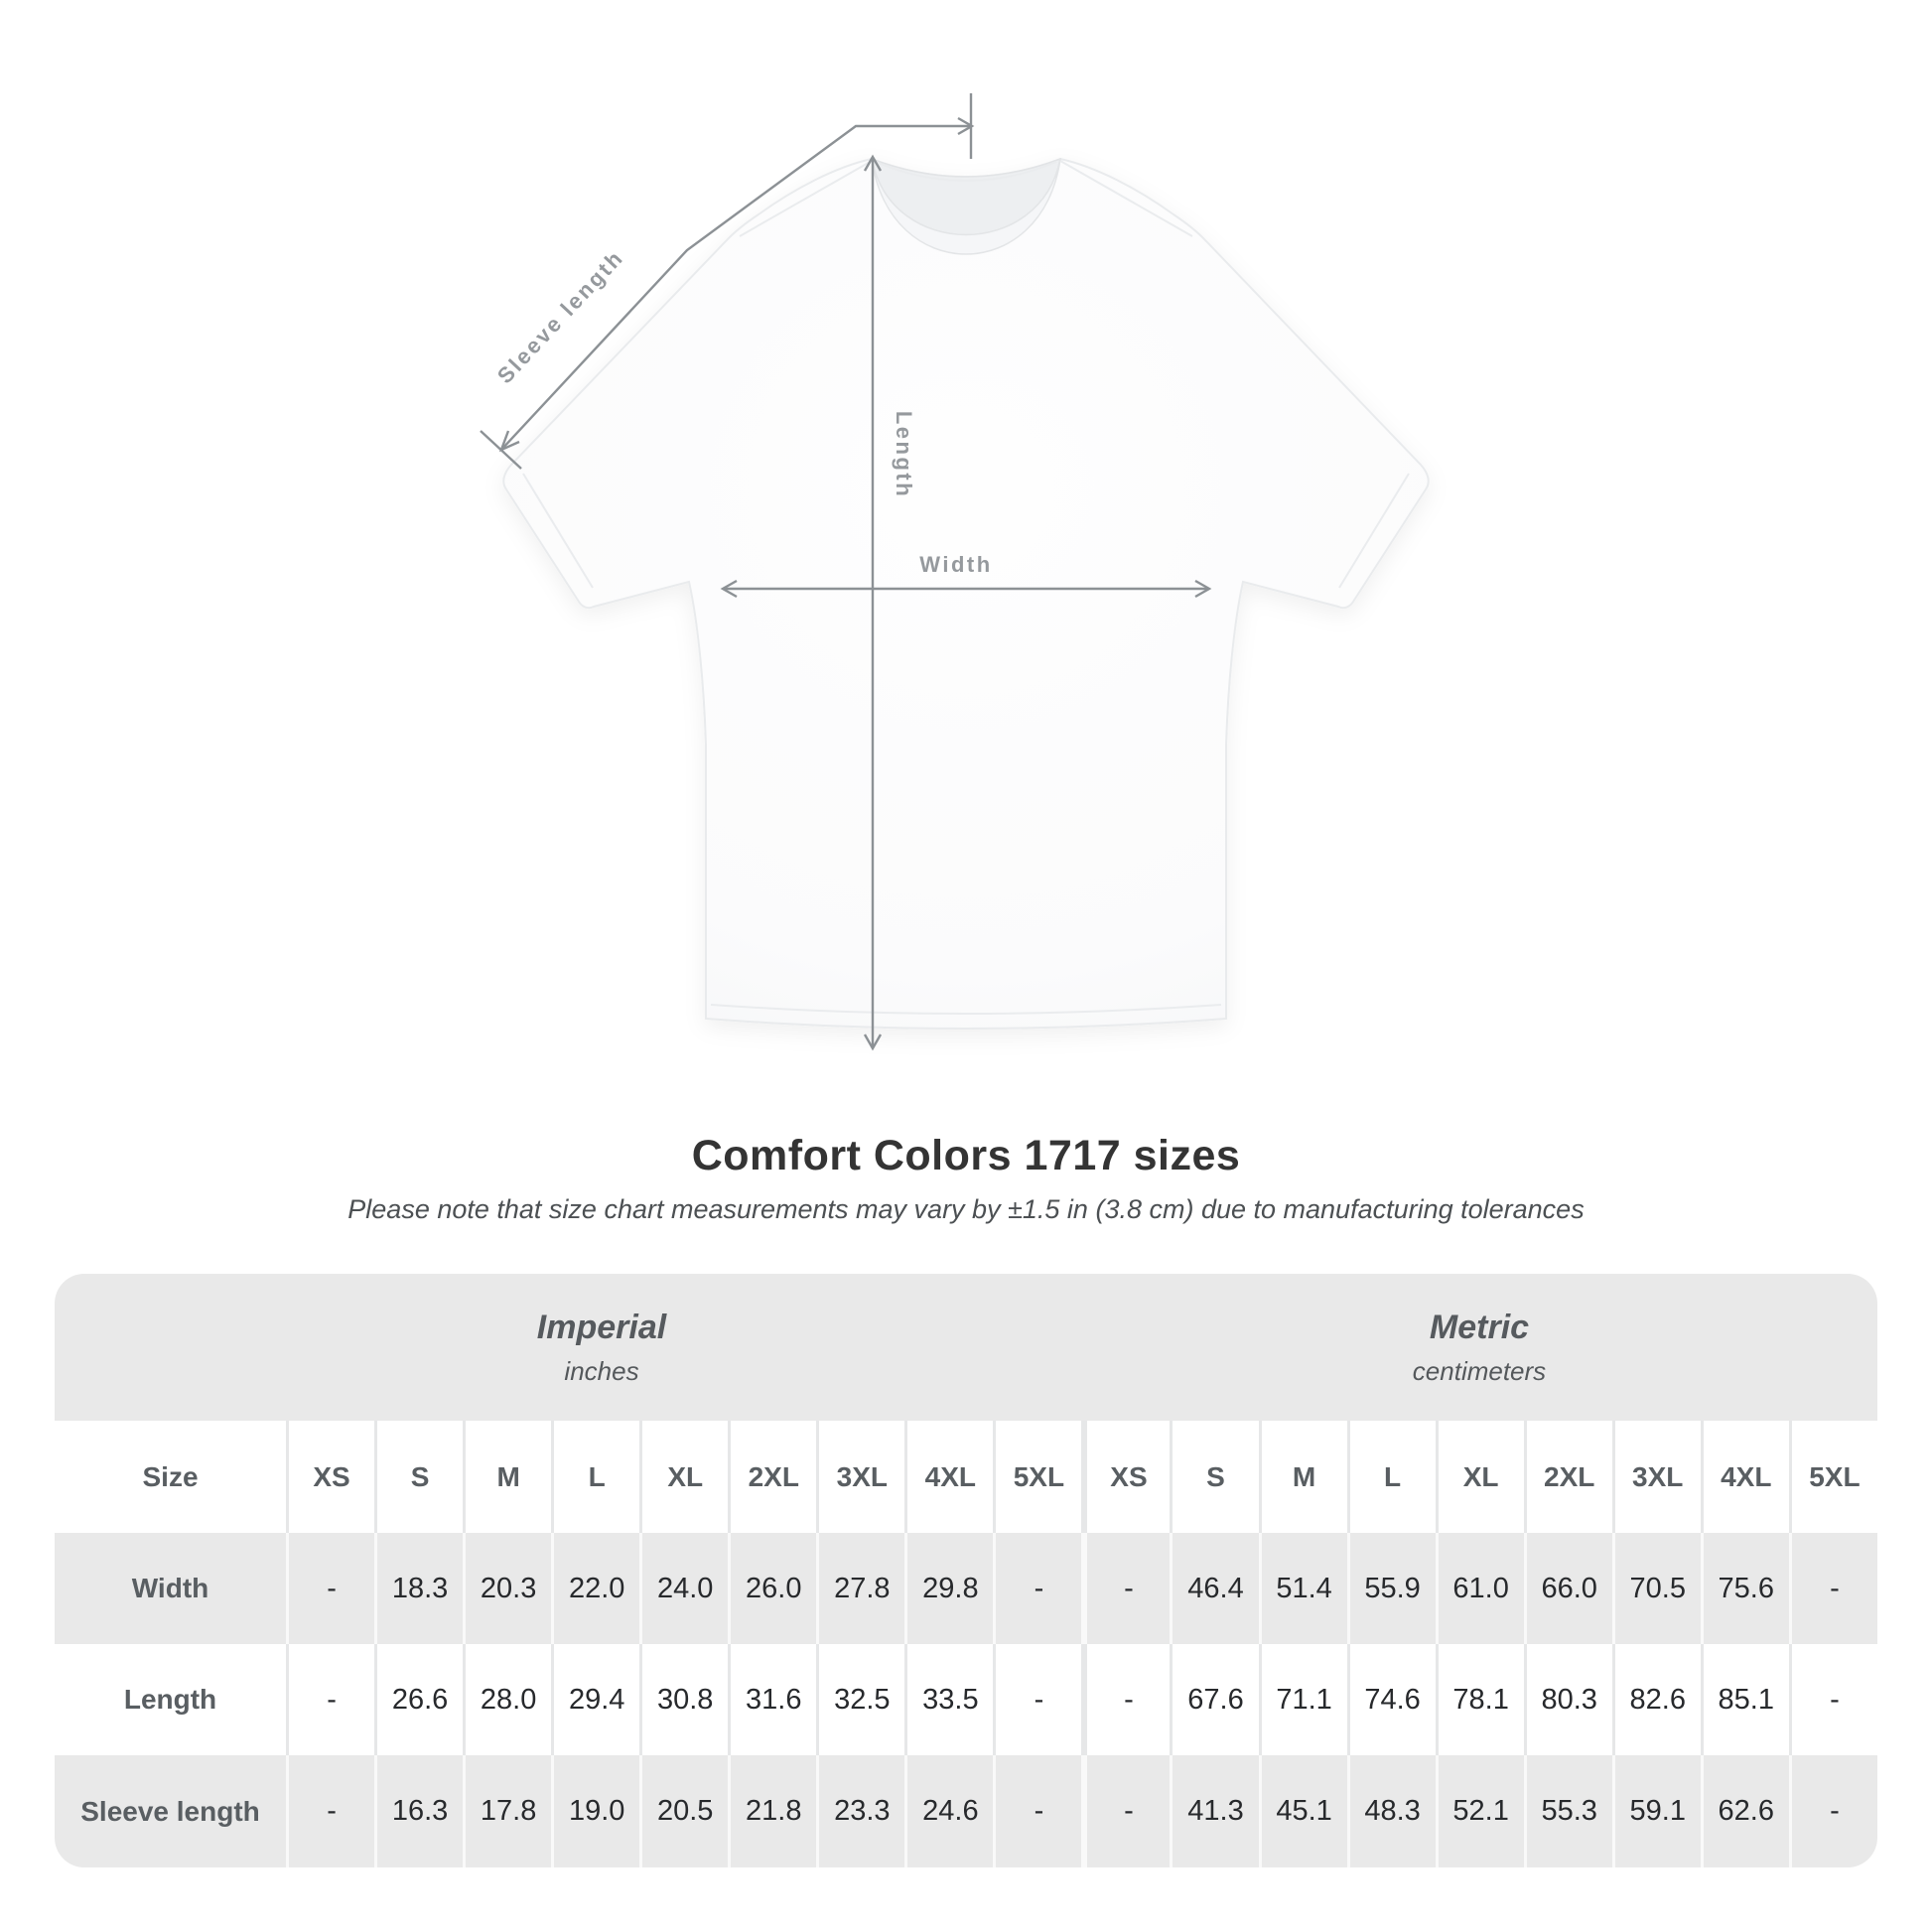 The image size is (1932, 1932). Describe the element at coordinates (170, 1700) in the screenshot. I see `row-label: Length` at that location.